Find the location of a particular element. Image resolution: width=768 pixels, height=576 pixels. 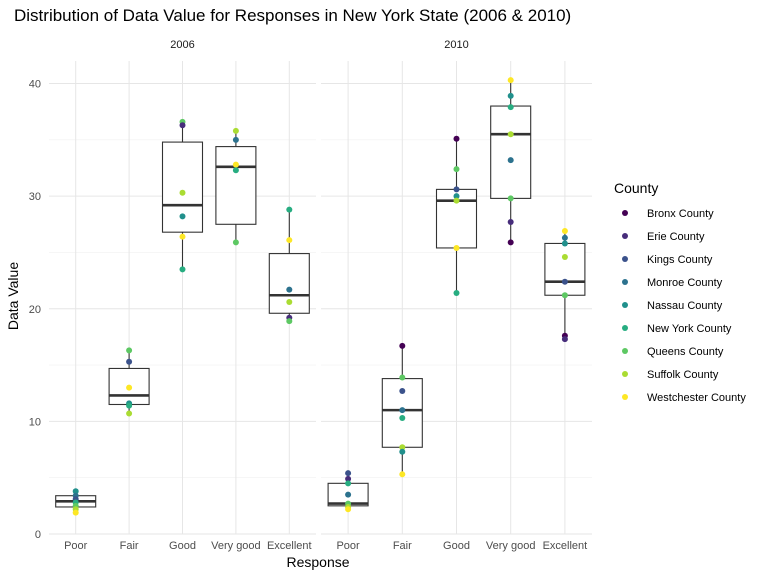

box-good is located at coordinates (456, 215).